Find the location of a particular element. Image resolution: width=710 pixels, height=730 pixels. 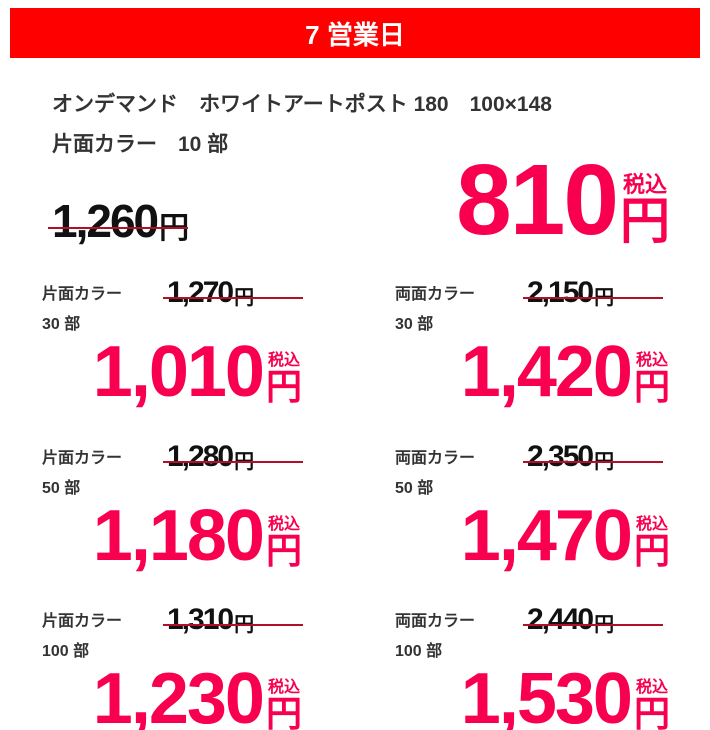

old-price: 1,310 円 is located at coordinates (210, 619).